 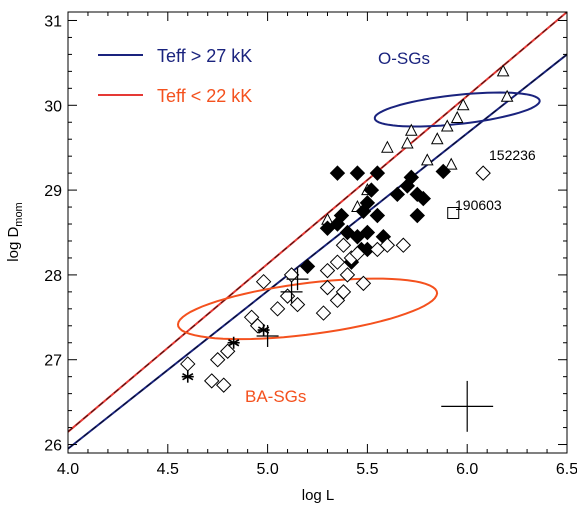 What do you see at coordinates (53, 361) in the screenshot?
I see `y-tick-label: 27` at bounding box center [53, 361].